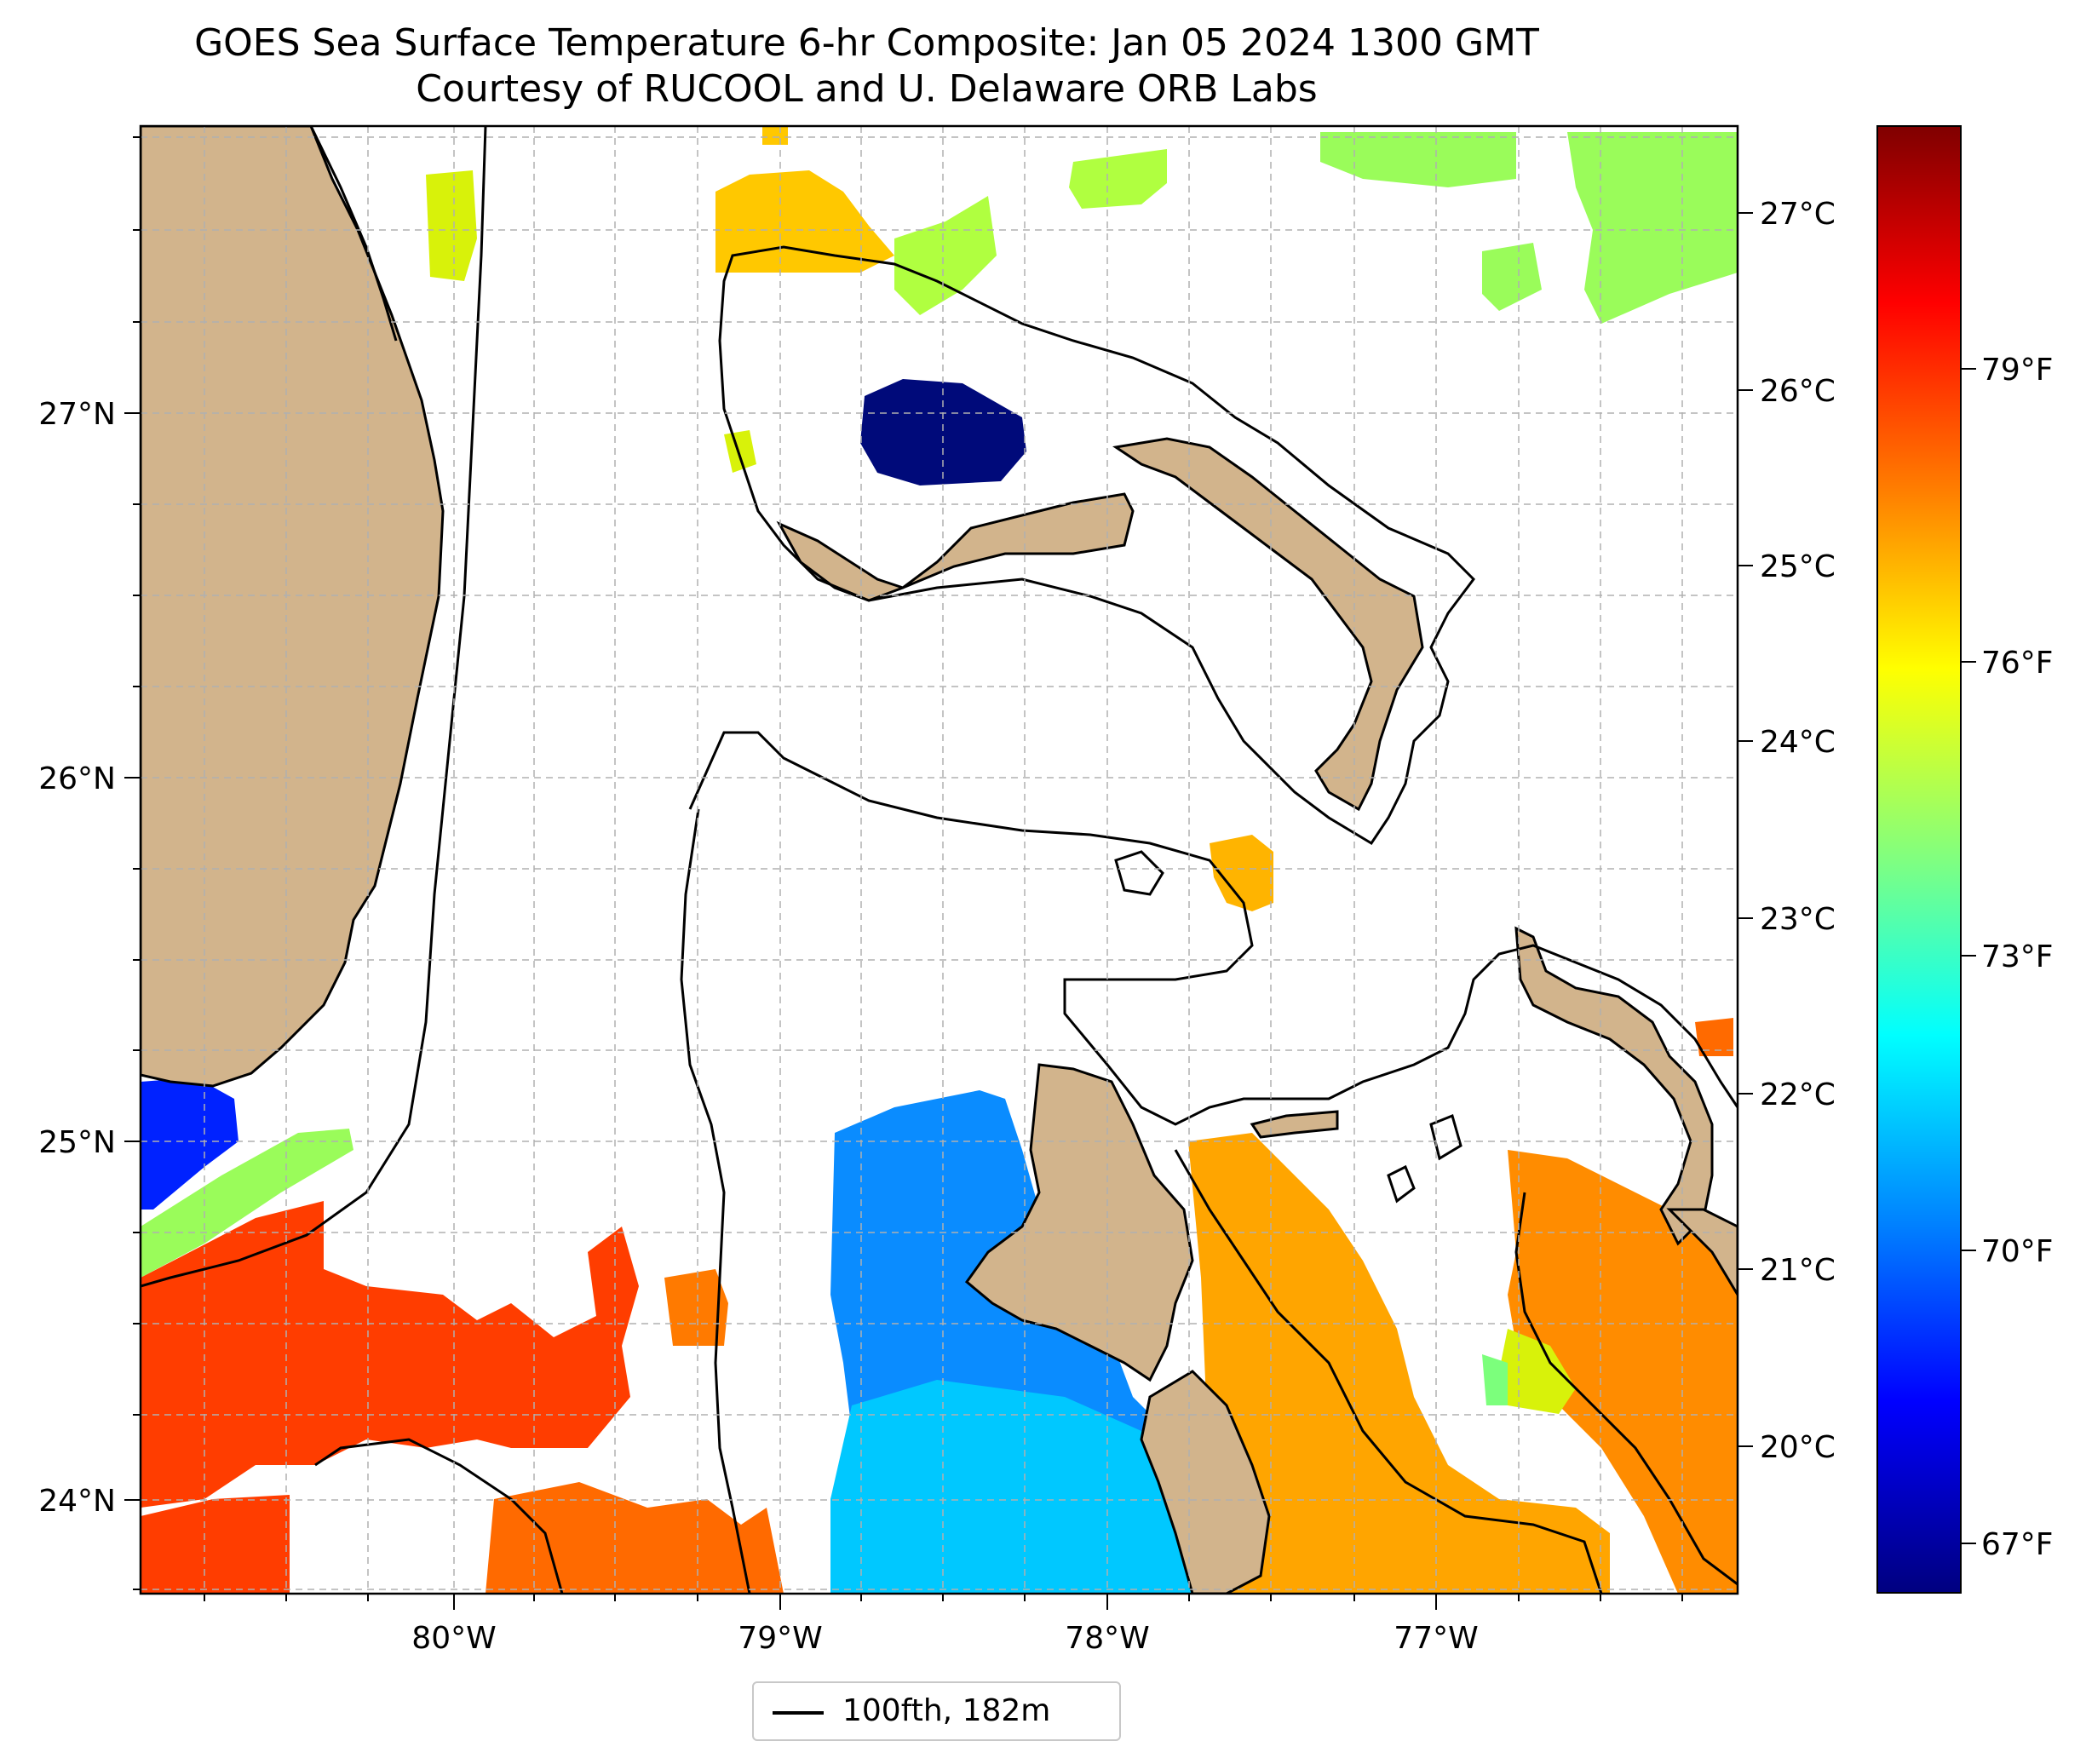  What do you see at coordinates (1798, 566) in the screenshot?
I see `celsius-label: 25°C` at bounding box center [1798, 566].